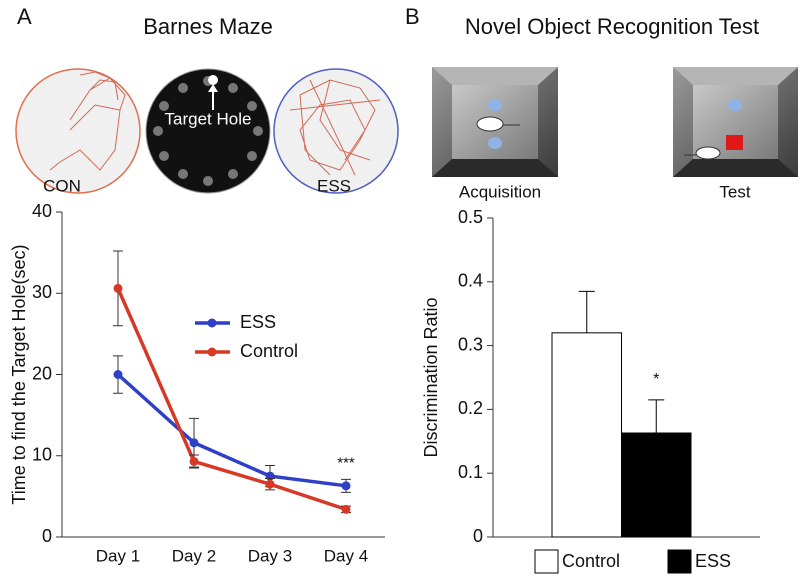 The width and height of the screenshot is (800, 577). Describe the element at coordinates (470, 217) in the screenshot. I see `y-tick-label: 0.5` at that location.